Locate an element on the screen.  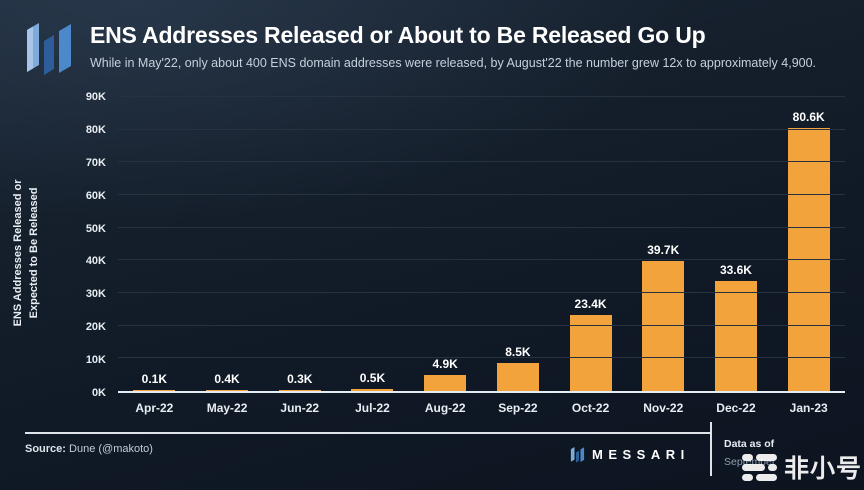
bar-value-label: 39.7K is located at coordinates (663, 250).